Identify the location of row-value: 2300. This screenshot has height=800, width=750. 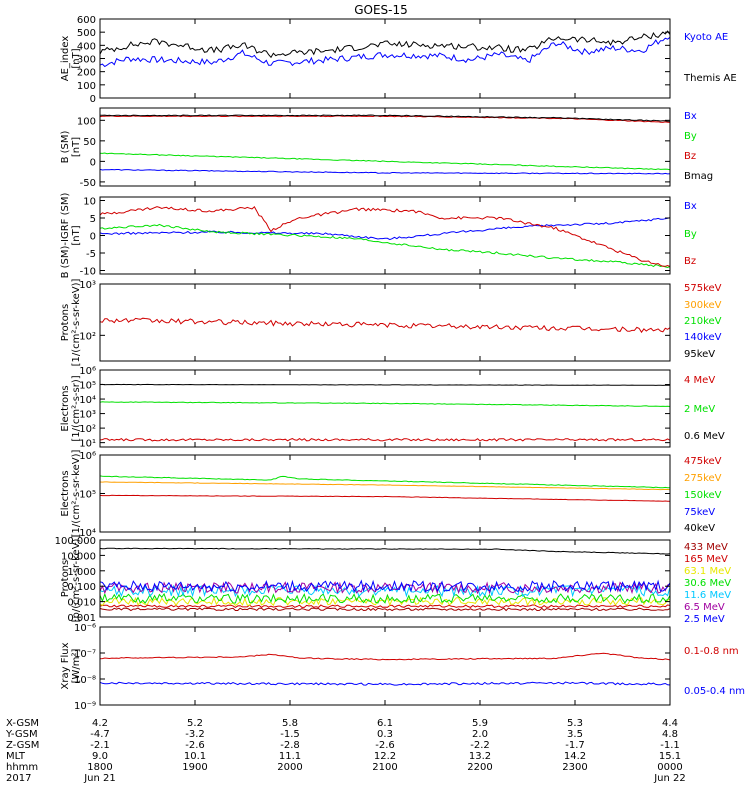
(574, 767).